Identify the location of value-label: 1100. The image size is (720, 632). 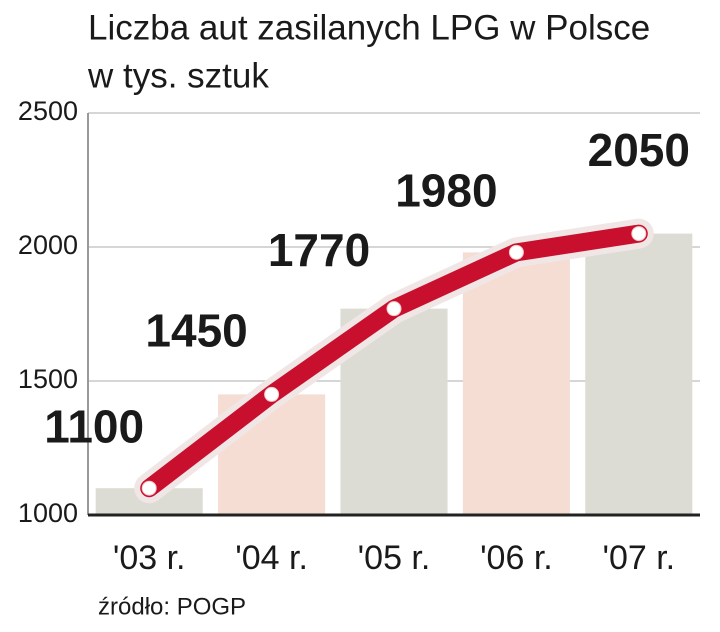
(94, 426).